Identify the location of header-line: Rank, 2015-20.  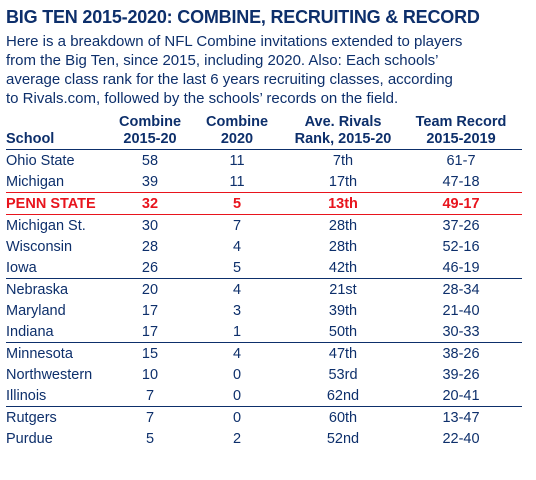
(343, 139).